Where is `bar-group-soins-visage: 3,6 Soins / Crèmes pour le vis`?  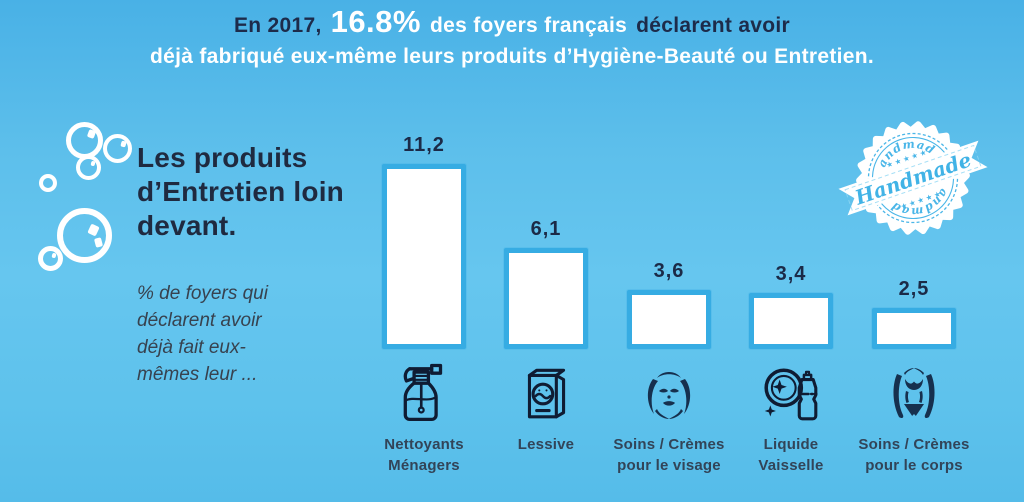 bar-group-soins-visage: 3,6 Soins / Crèmes pour le vis is located at coordinates (669, 251).